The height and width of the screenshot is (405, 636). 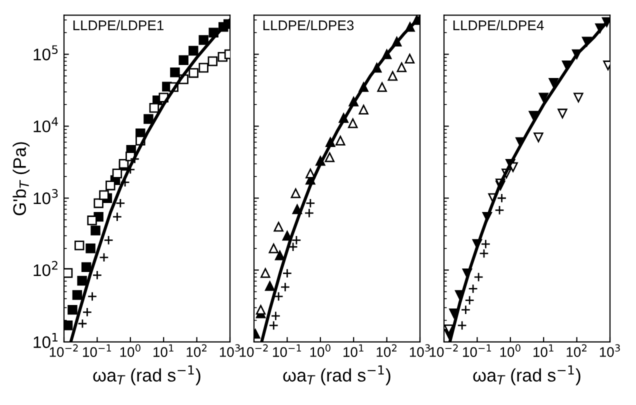 What do you see at coordinates (46, 268) in the screenshot?
I see `y-tick-label: 10$^{2}$` at bounding box center [46, 268].